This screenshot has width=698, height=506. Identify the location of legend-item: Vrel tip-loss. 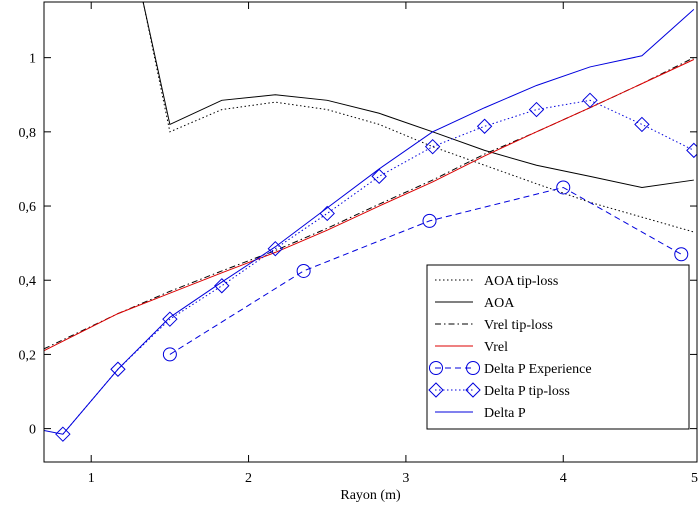
(494, 325).